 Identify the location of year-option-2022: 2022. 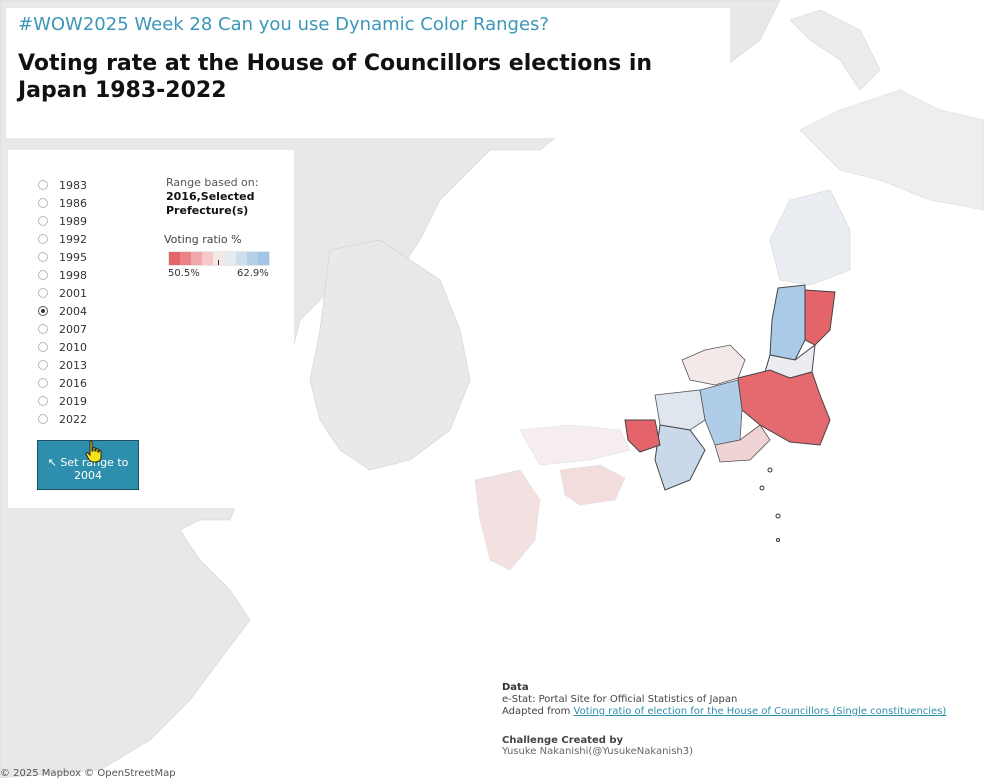
(62, 419).